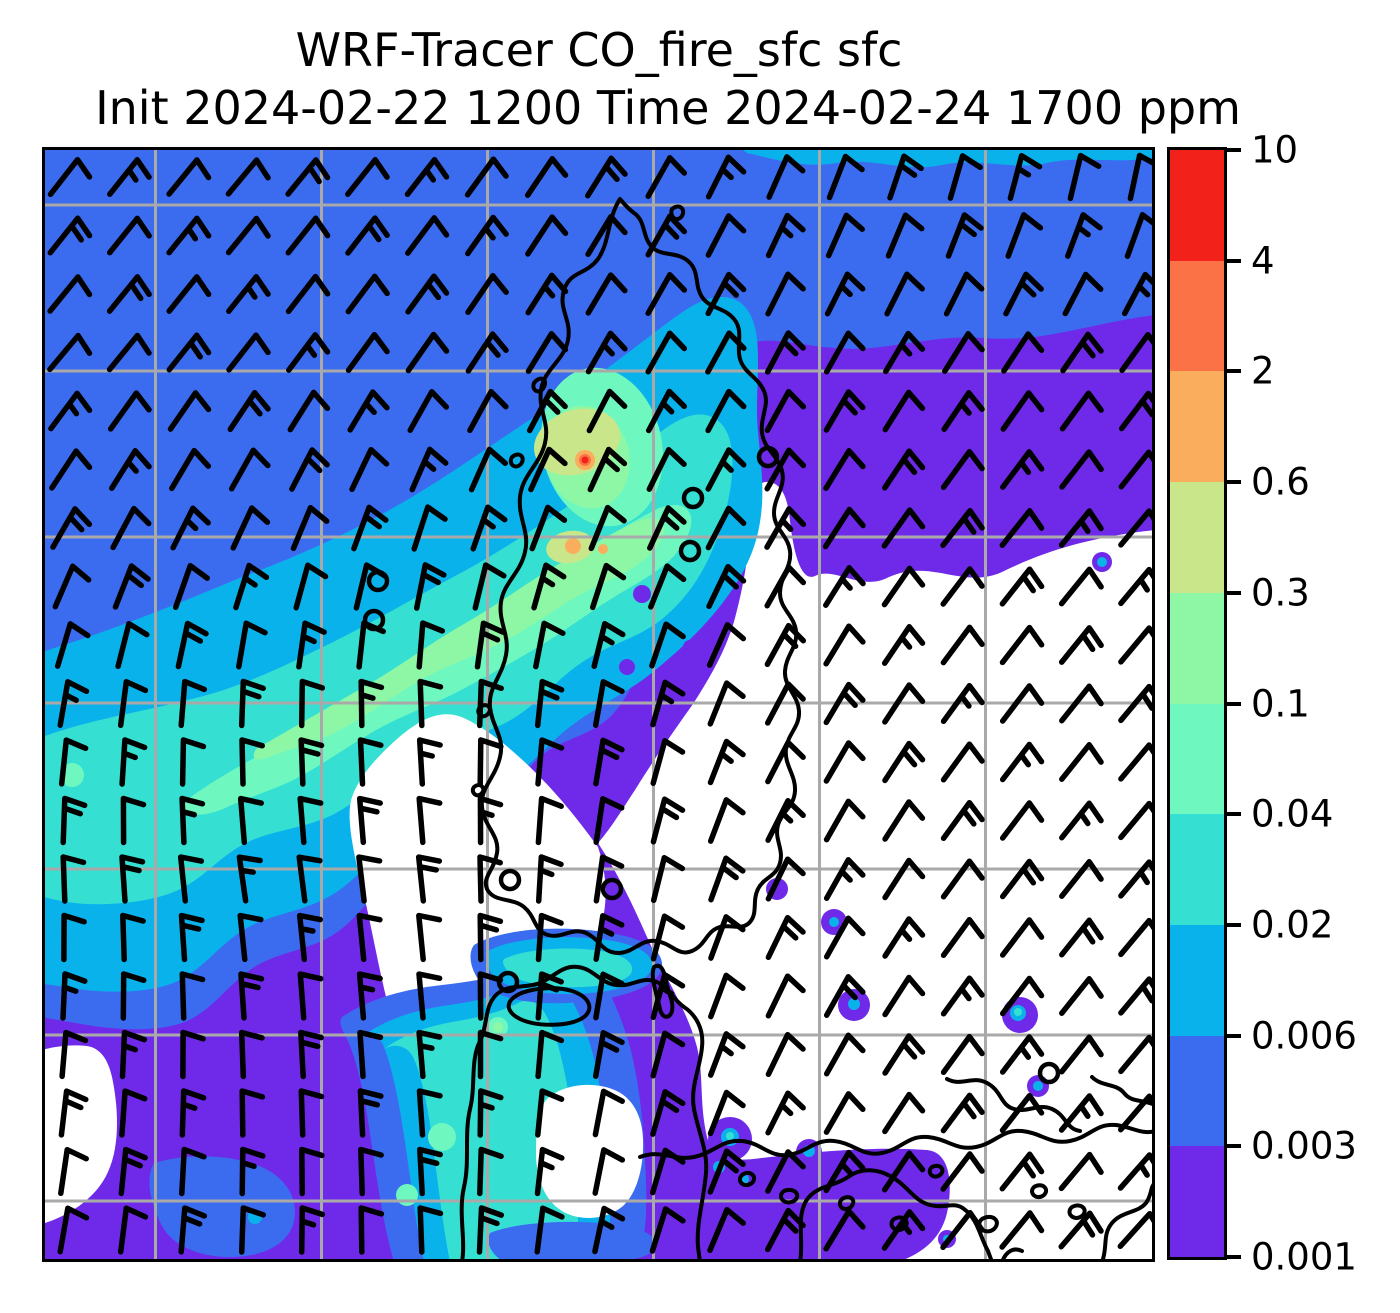 The width and height of the screenshot is (1400, 1313). Describe the element at coordinates (1234, 592) in the screenshot. I see `colorbar-tick` at that location.